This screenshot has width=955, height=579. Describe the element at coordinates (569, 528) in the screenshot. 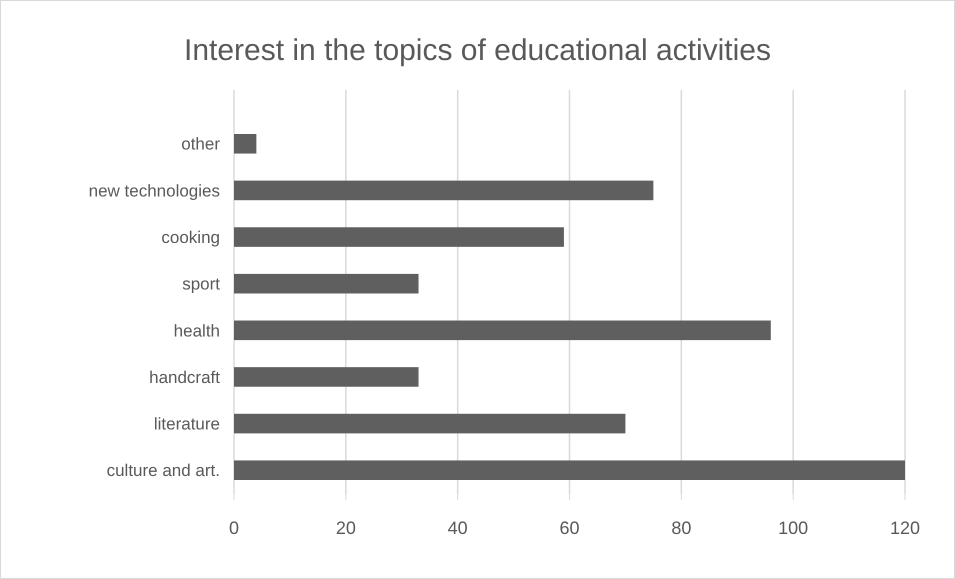

I see `x-tick-label: 60` at that location.